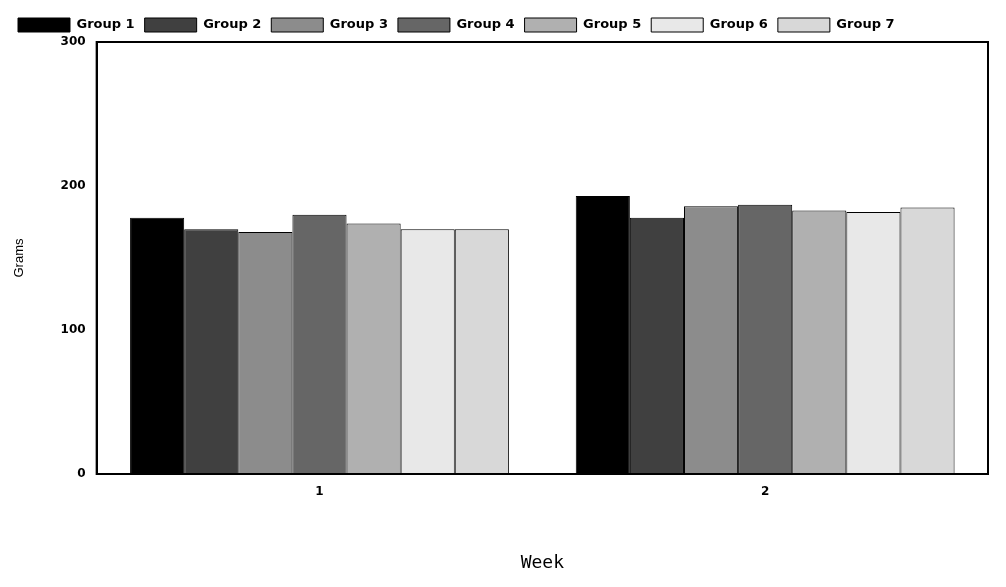  Describe the element at coordinates (73, 185) in the screenshot. I see `y-tick-label: 200` at that location.